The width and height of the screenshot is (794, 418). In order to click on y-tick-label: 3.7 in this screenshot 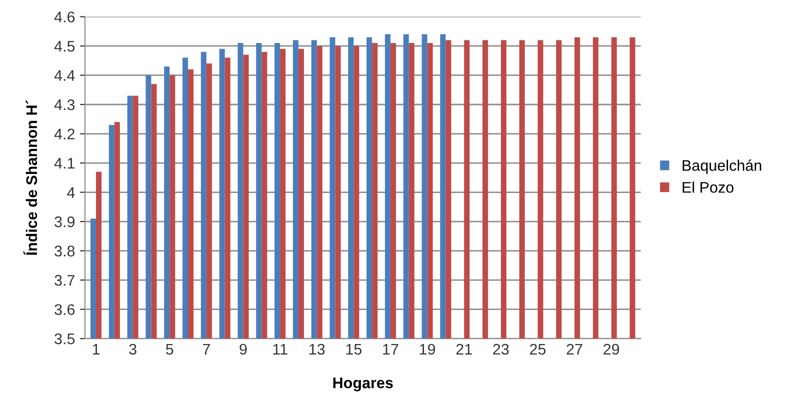, I will do `click(64, 280)`.